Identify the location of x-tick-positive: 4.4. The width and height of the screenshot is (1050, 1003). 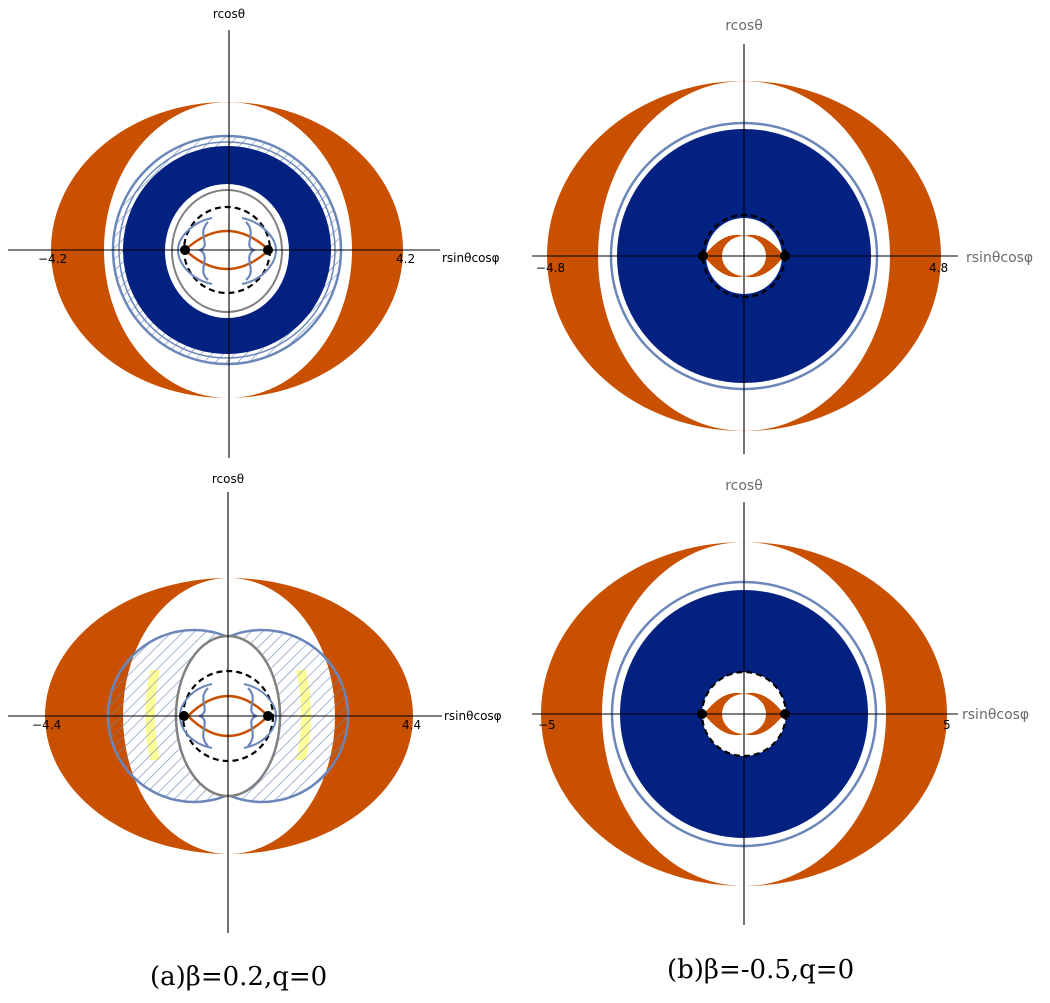
(411, 725).